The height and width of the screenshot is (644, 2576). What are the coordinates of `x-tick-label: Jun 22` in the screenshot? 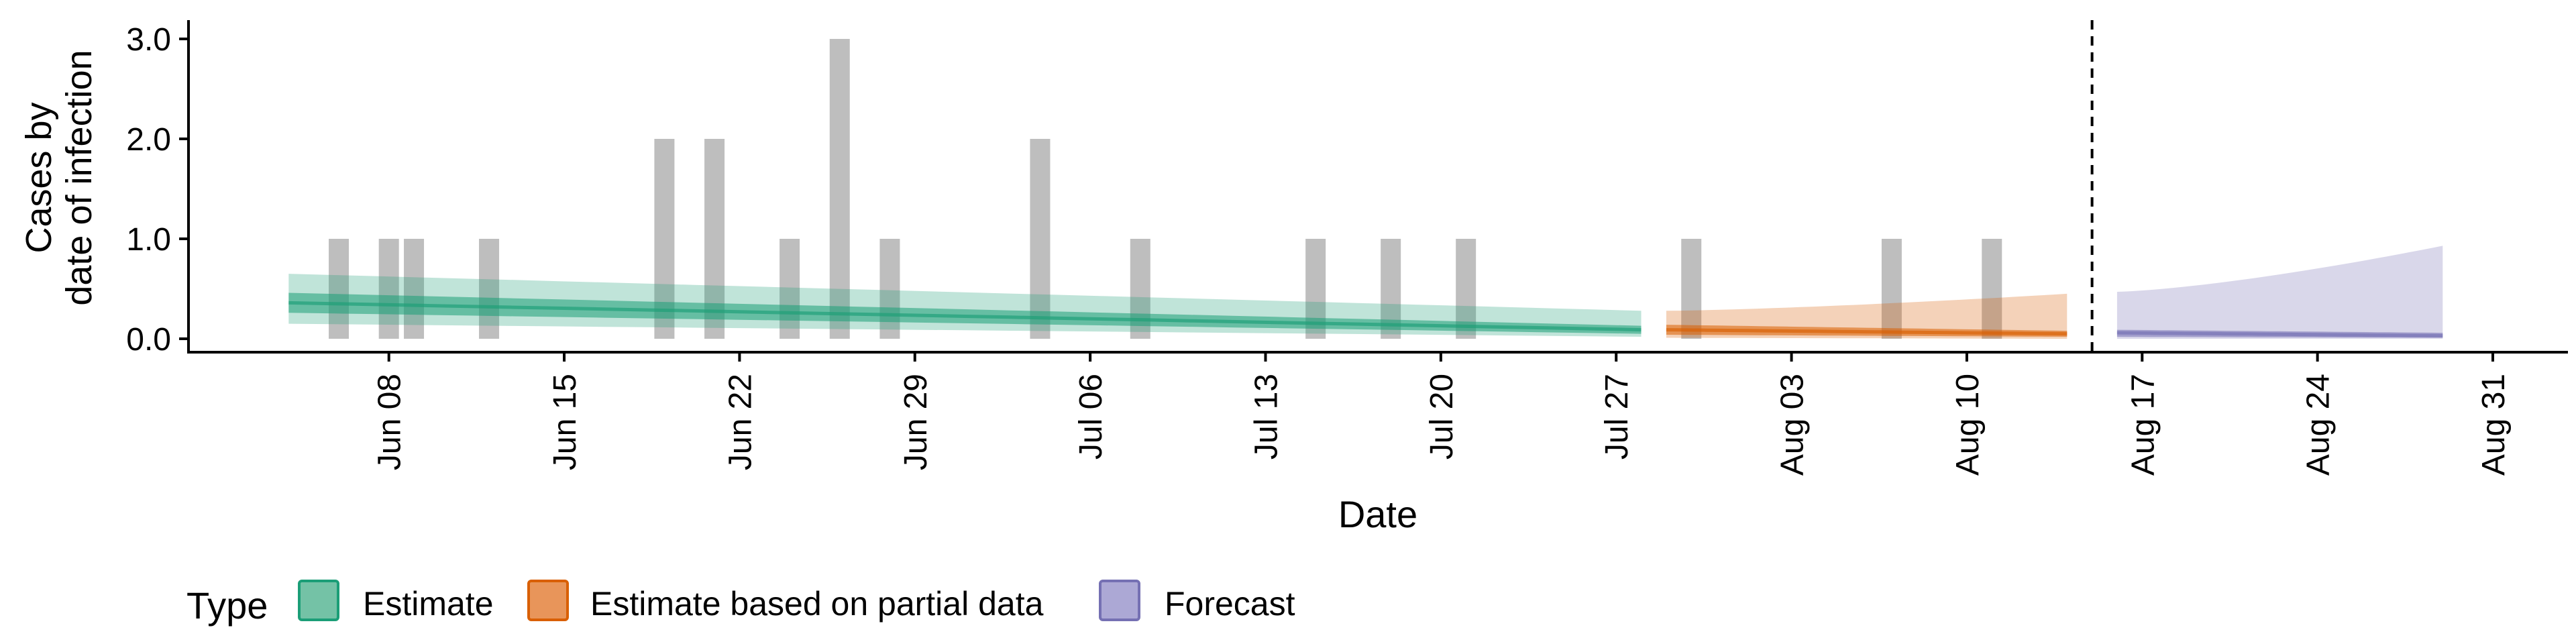 It's located at (740, 422).